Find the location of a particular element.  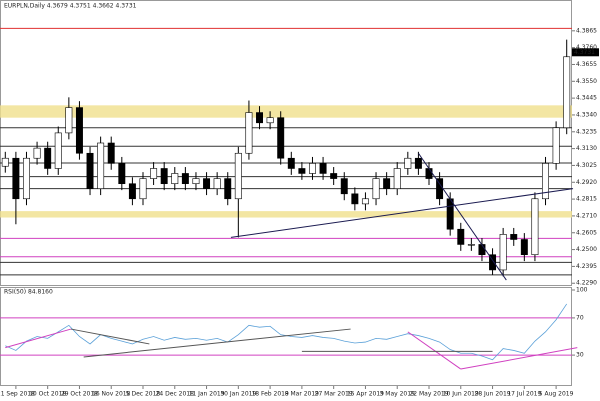

x-tick-label: 28 Jun 2019 is located at coordinates (493, 394).